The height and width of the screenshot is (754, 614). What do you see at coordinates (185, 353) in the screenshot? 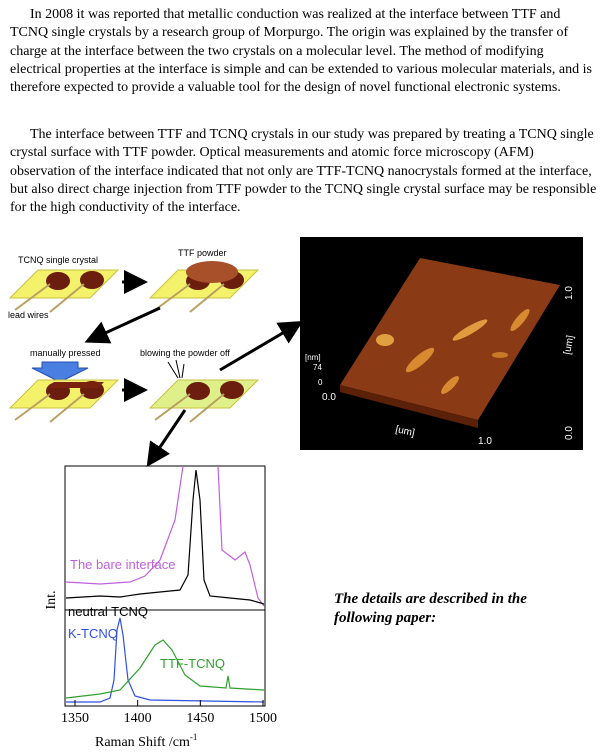
I see `label: blowing the powder off` at bounding box center [185, 353].